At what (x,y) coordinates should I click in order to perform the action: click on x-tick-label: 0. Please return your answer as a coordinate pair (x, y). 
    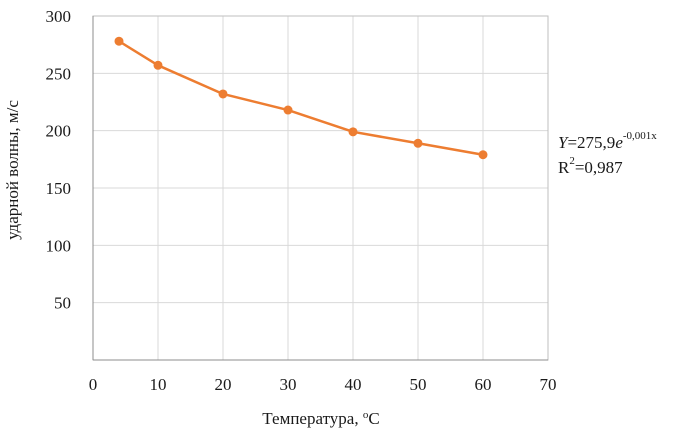
    Looking at the image, I should click on (93, 384).